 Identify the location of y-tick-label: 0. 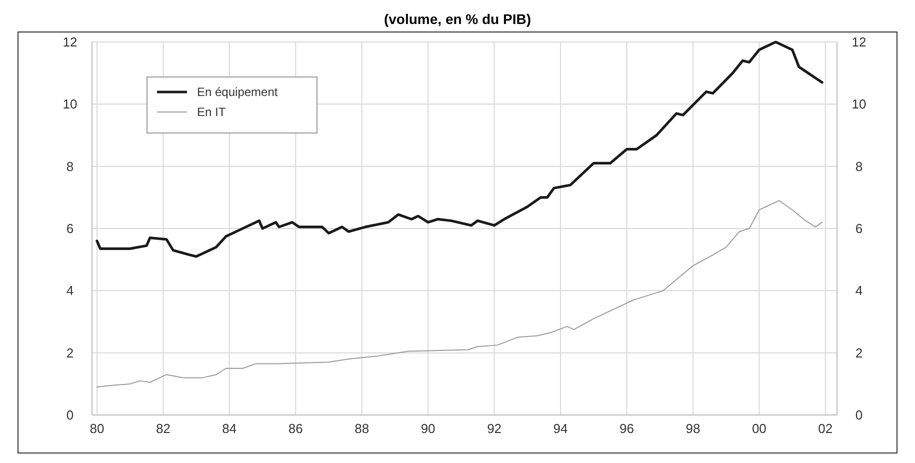
(70, 415).